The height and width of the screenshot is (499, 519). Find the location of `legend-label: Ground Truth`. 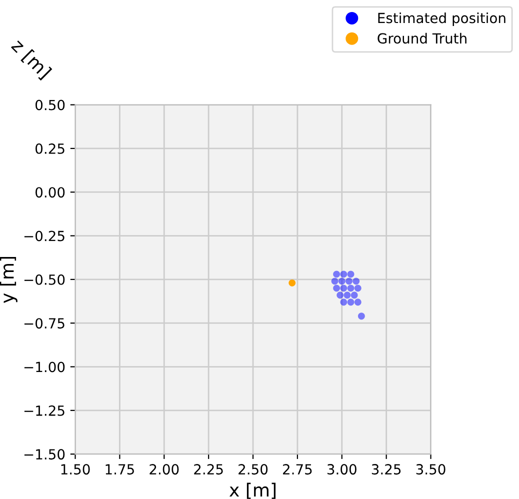

legend-label: Ground Truth is located at coordinates (422, 38).